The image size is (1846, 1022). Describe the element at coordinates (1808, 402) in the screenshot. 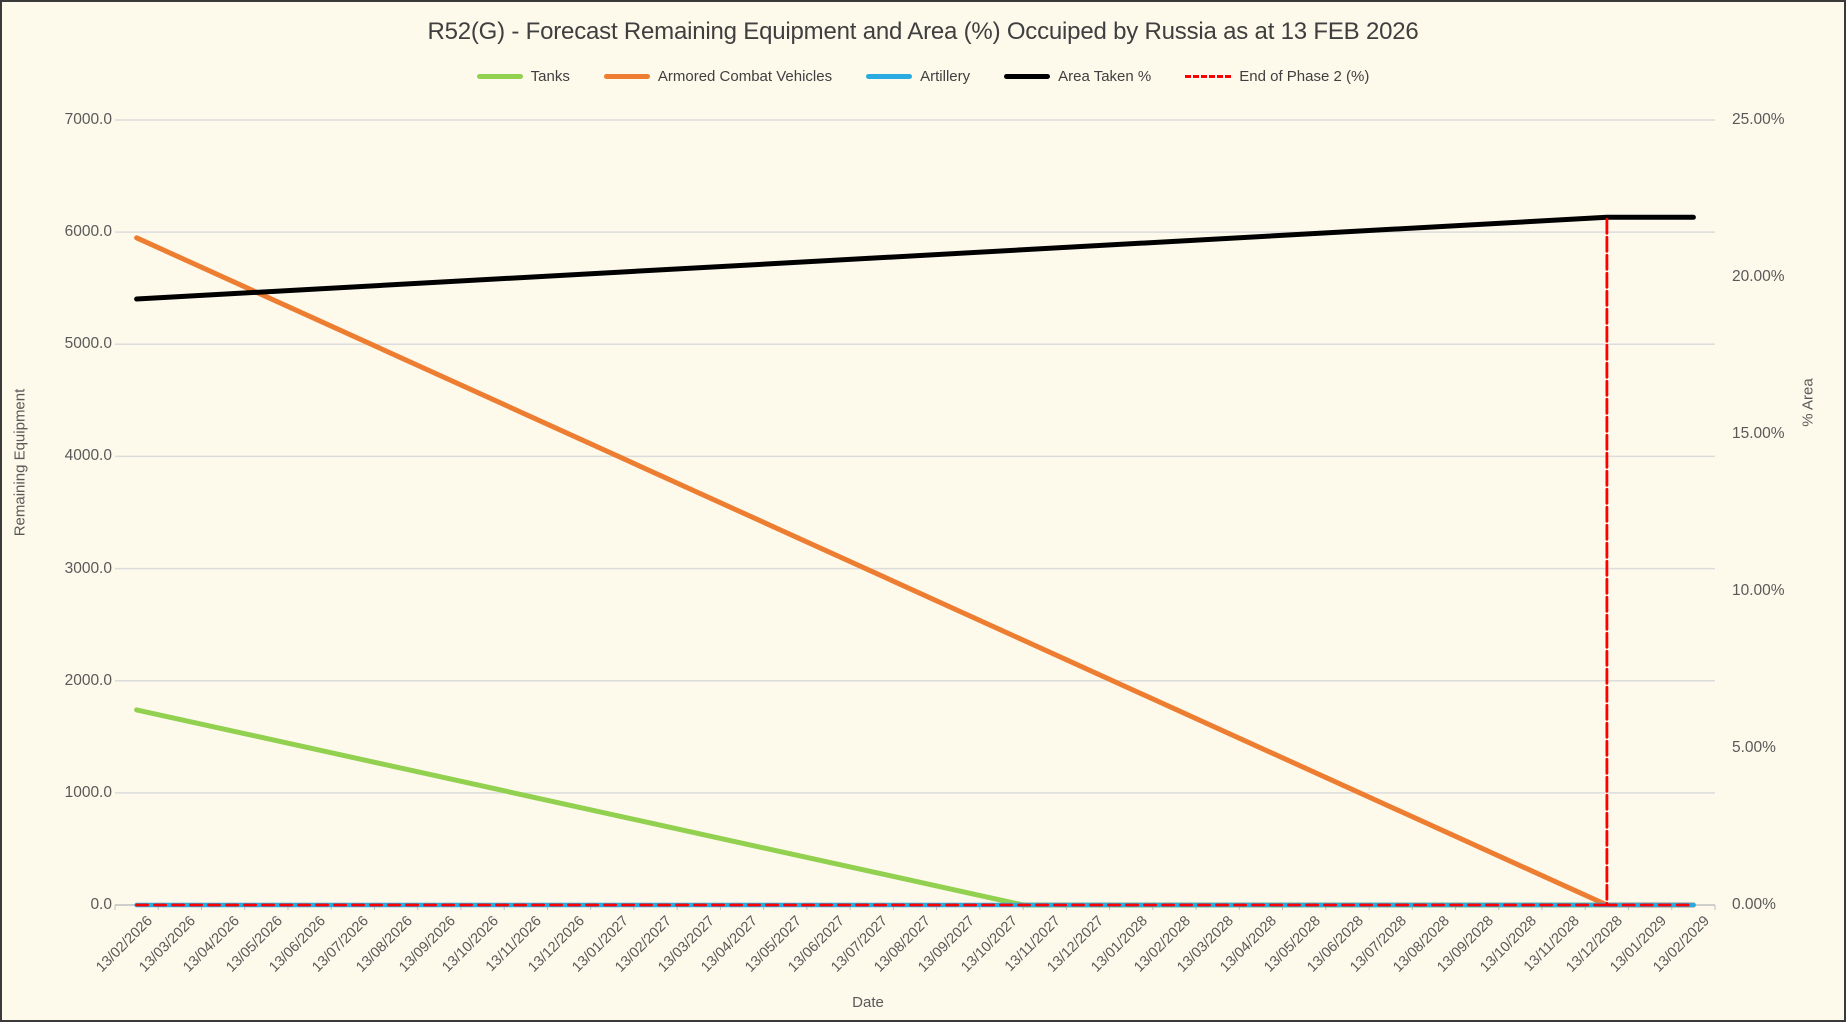

I see `y-axis-right-title: % Area` at that location.